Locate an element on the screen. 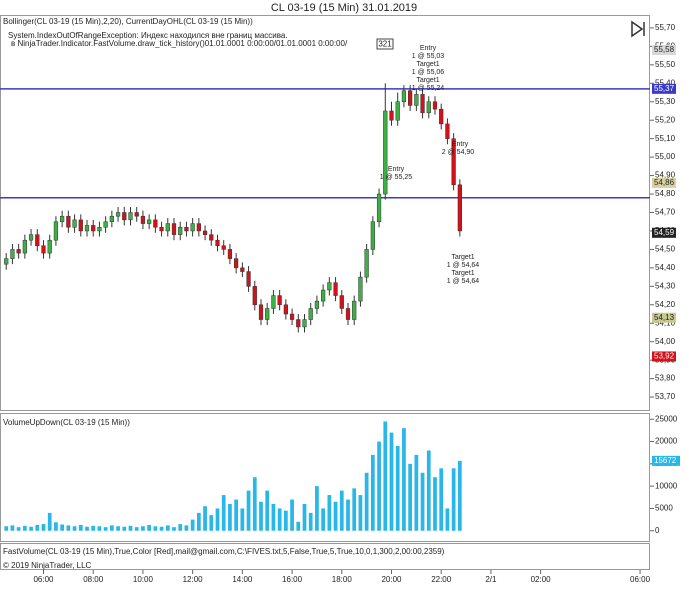 This screenshot has height=600, width=689. x-tick-label: 16:00 is located at coordinates (292, 579).